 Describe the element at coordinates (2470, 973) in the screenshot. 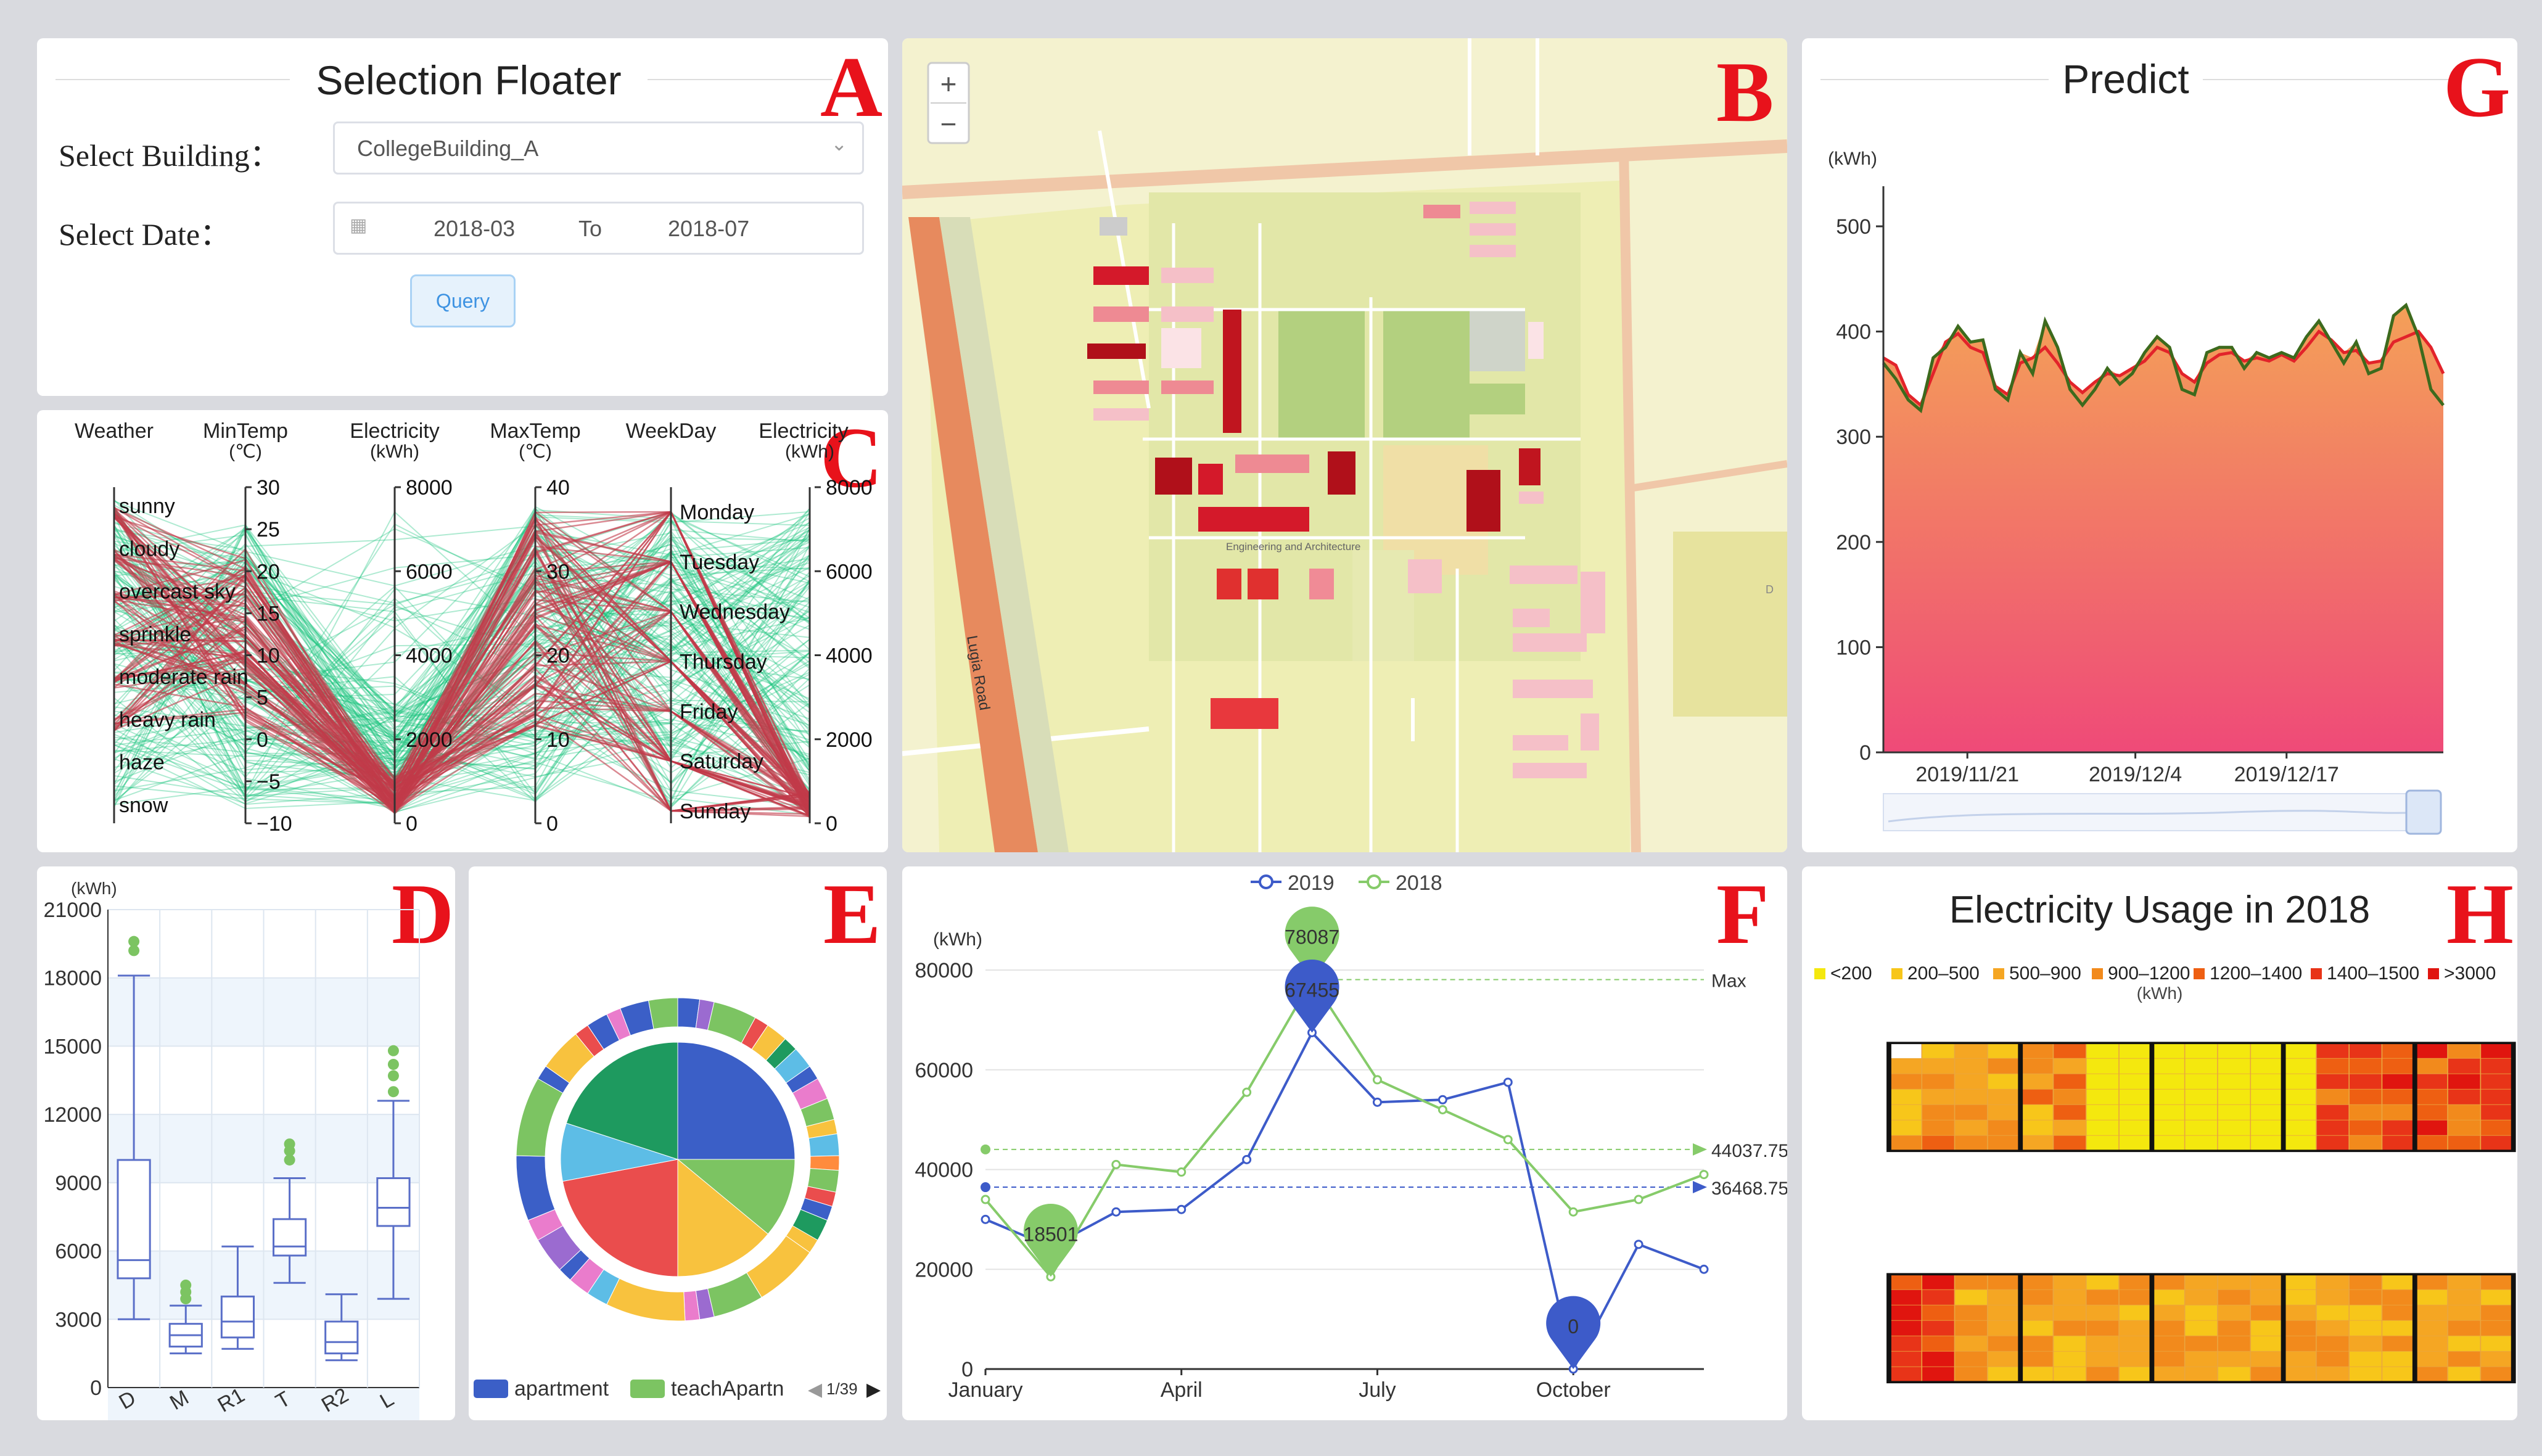

I see `legend-label: >3000` at that location.